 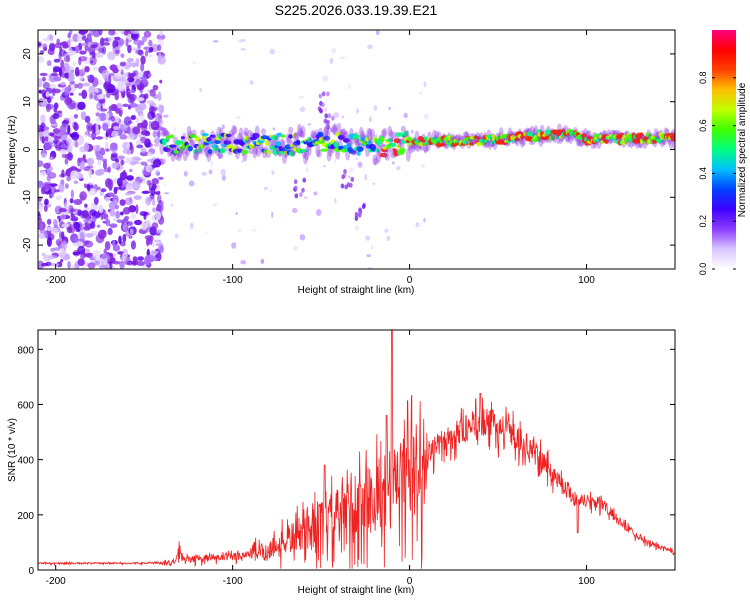 I want to click on figure-title: S225.2026.033.19.39.E21, so click(x=356, y=10).